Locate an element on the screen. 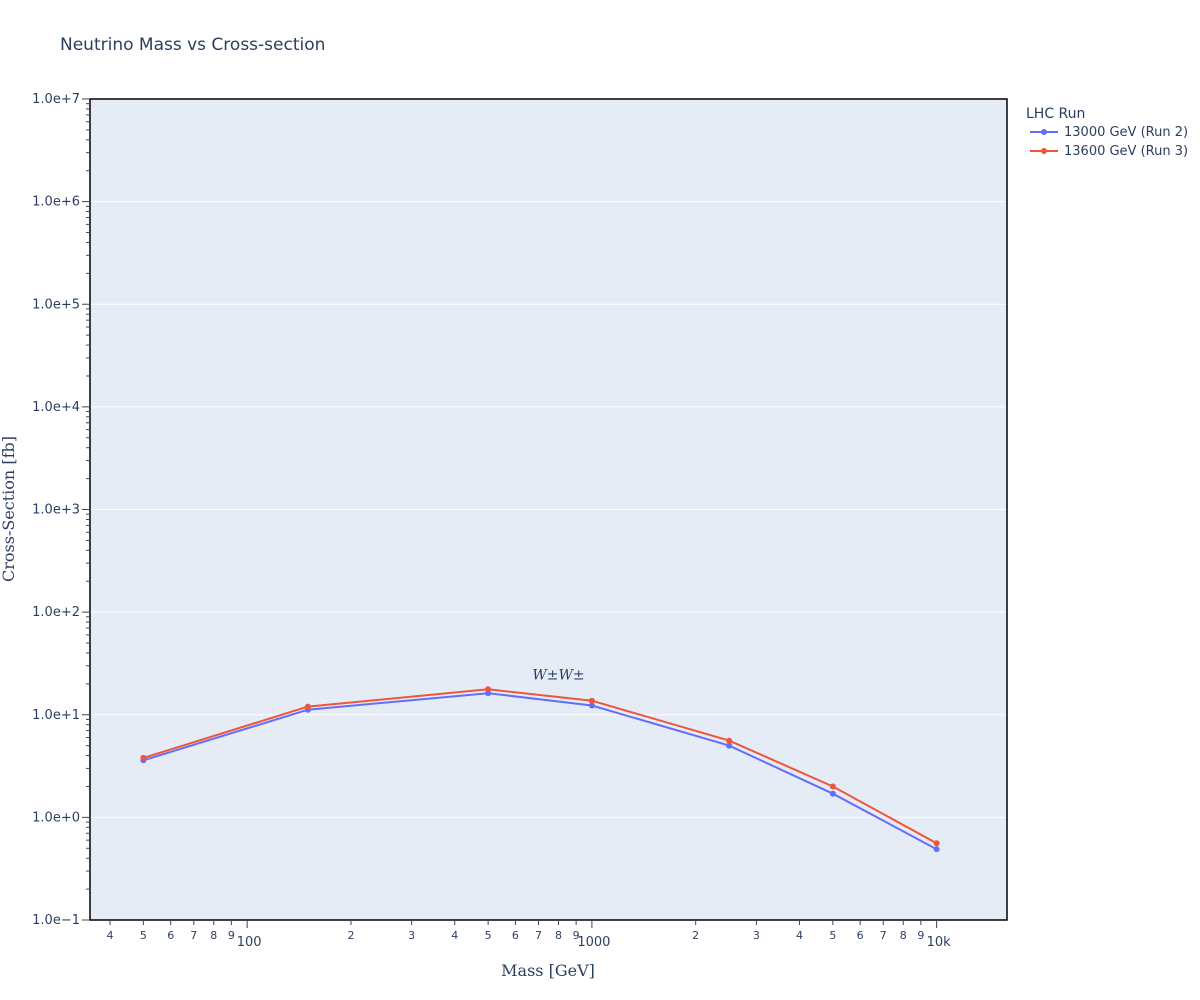 The height and width of the screenshot is (1000, 1200). y-tick-label: 1.0e+0 is located at coordinates (56, 817).